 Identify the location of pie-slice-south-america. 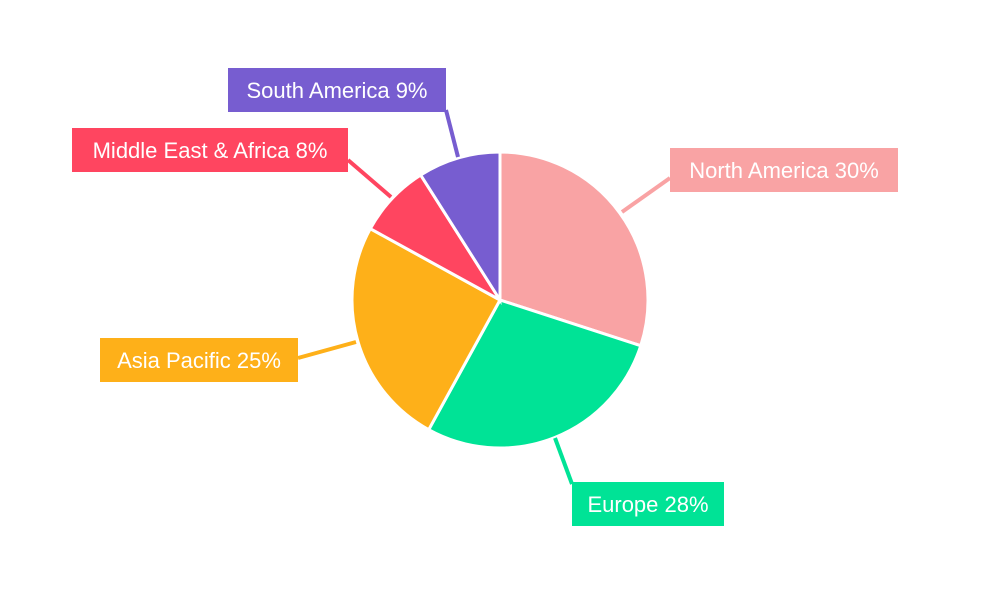
(460, 228).